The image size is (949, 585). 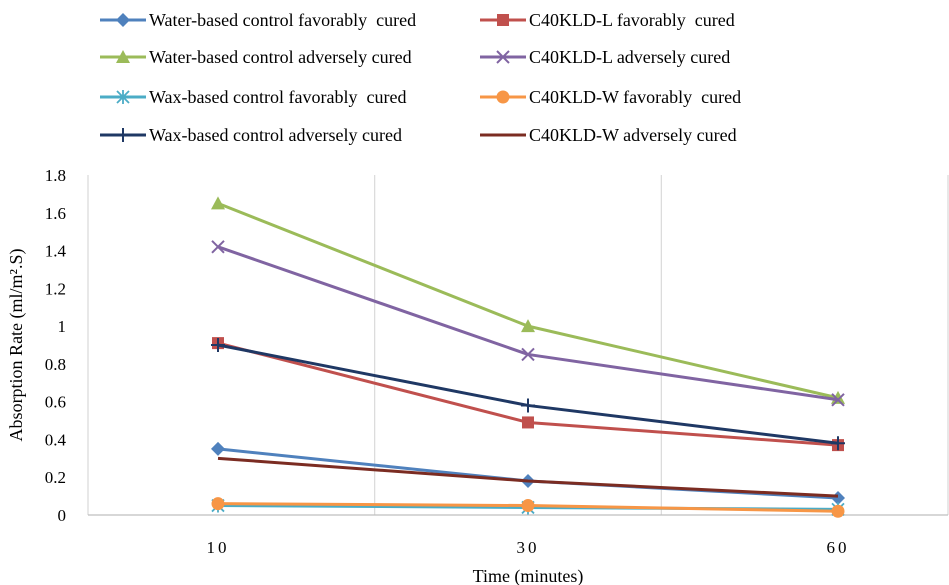 I want to click on y-tick-label: 0.4, so click(x=56, y=439).